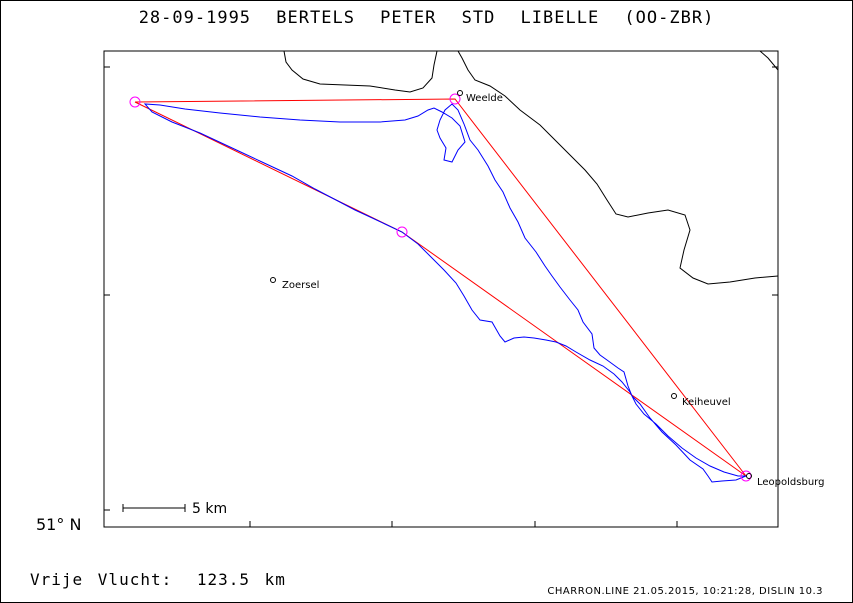 This screenshot has height=603, width=853. Describe the element at coordinates (790, 482) in the screenshot. I see `town-label: Leopoldsburg` at that location.